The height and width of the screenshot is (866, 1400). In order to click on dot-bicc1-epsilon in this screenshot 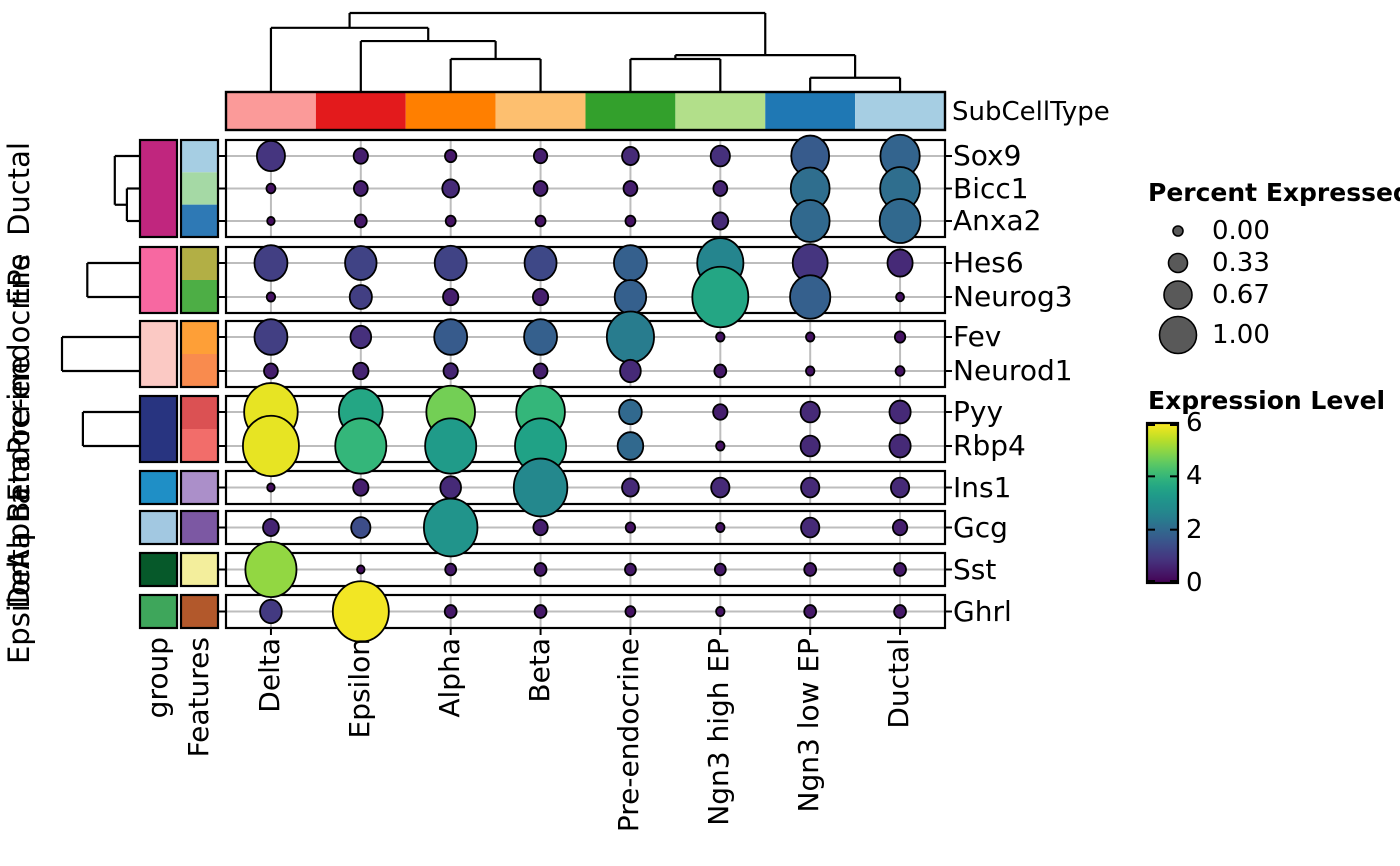, I will do `click(360, 188)`.